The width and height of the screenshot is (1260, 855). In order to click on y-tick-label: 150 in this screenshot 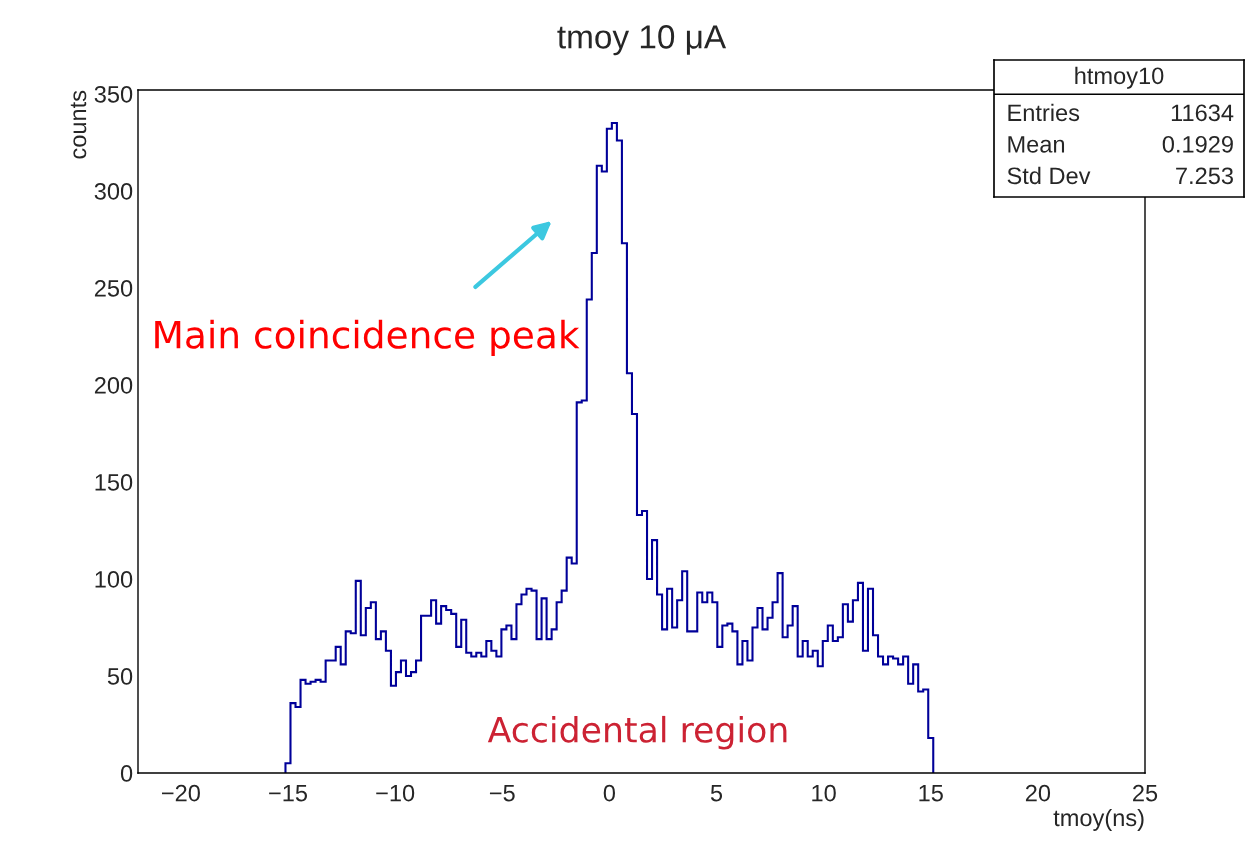, I will do `click(114, 482)`.